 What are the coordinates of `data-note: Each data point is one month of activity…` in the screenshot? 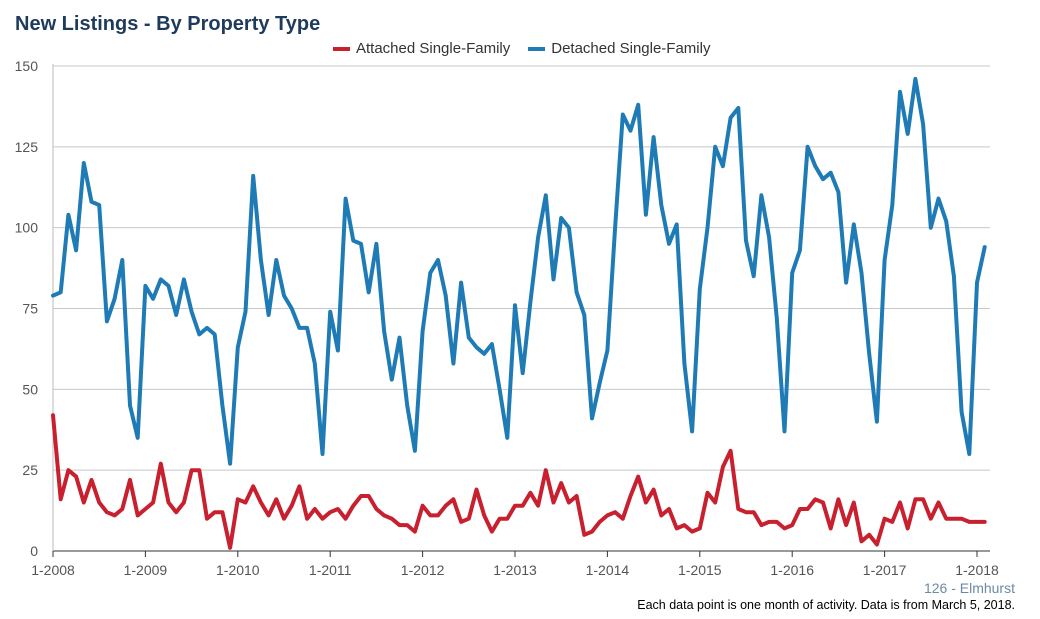 It's located at (826, 605).